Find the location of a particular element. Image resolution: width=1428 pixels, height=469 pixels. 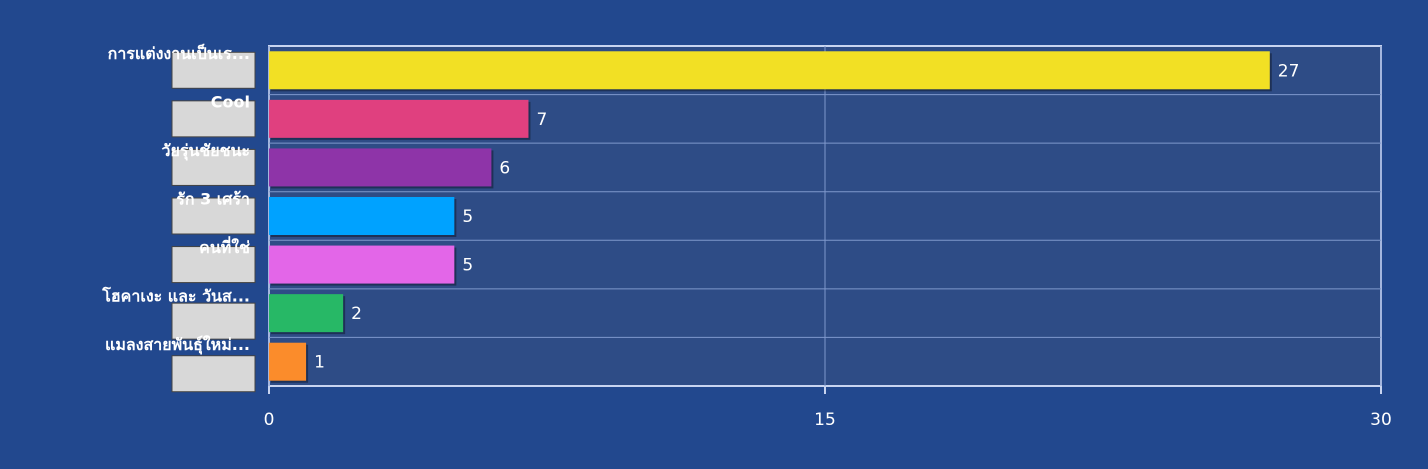

x-tick-label: 30 is located at coordinates (1381, 420).